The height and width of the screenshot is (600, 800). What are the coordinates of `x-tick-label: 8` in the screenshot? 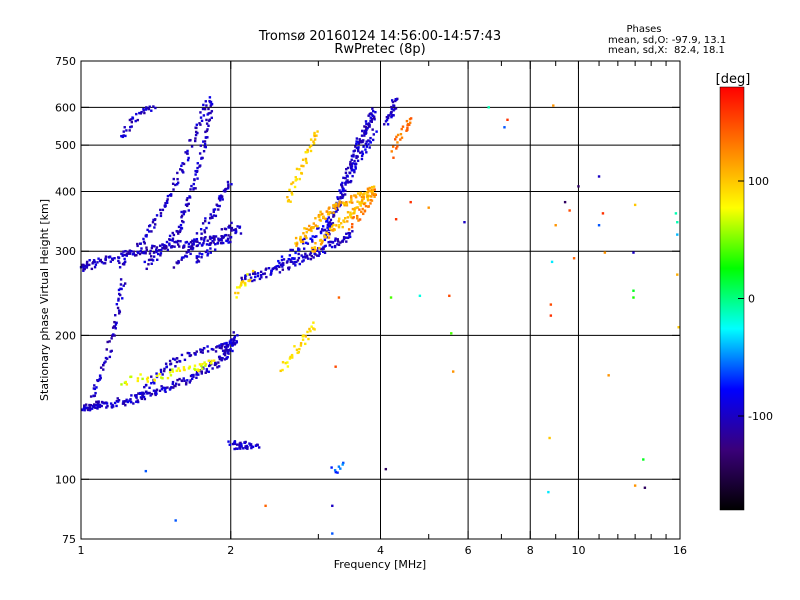 It's located at (530, 550).